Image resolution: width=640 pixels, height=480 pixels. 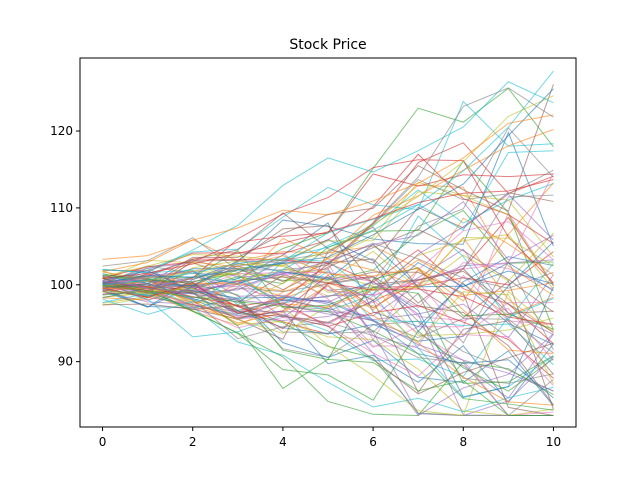 I want to click on x-tick-label: 10, so click(x=553, y=442).